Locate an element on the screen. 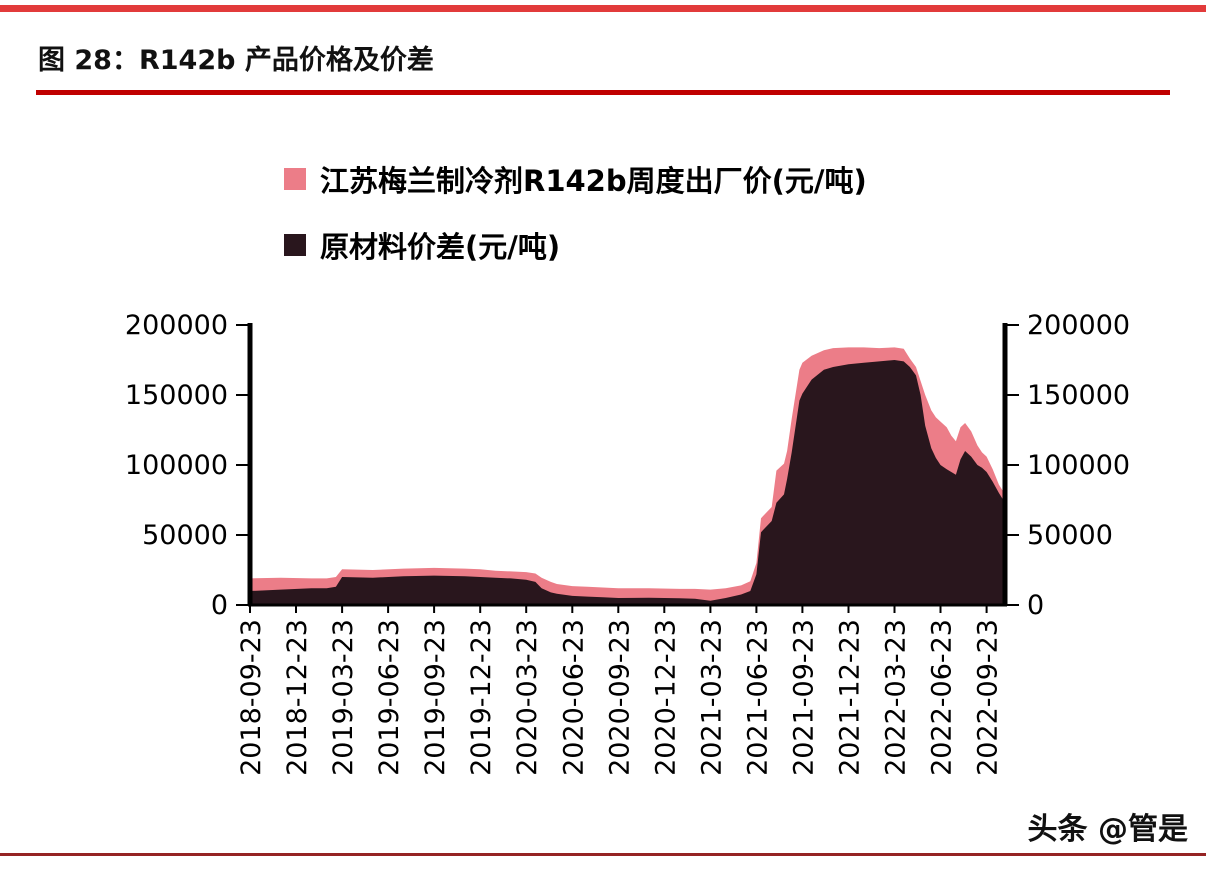 This screenshot has width=1206, height=872. x-axis-label: 2021-09-23 is located at coordinates (803, 697).